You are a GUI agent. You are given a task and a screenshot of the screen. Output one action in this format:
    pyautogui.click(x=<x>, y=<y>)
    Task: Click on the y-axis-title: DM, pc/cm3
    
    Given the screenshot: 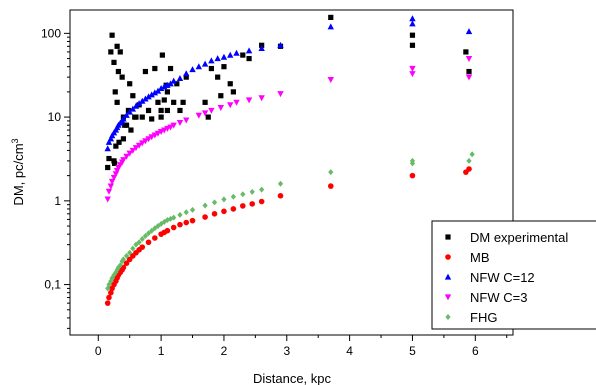 What is the action you would take?
    pyautogui.click(x=18, y=171)
    